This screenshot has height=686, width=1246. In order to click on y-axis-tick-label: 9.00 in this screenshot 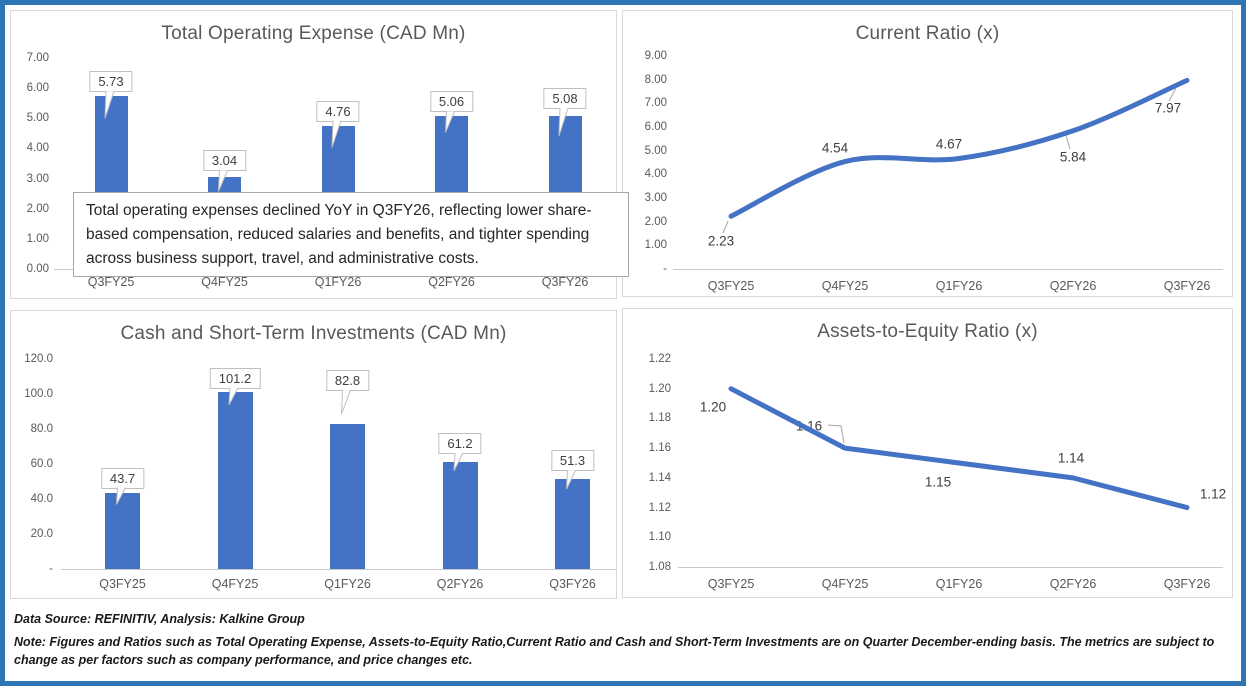, I will do `click(655, 56)`.